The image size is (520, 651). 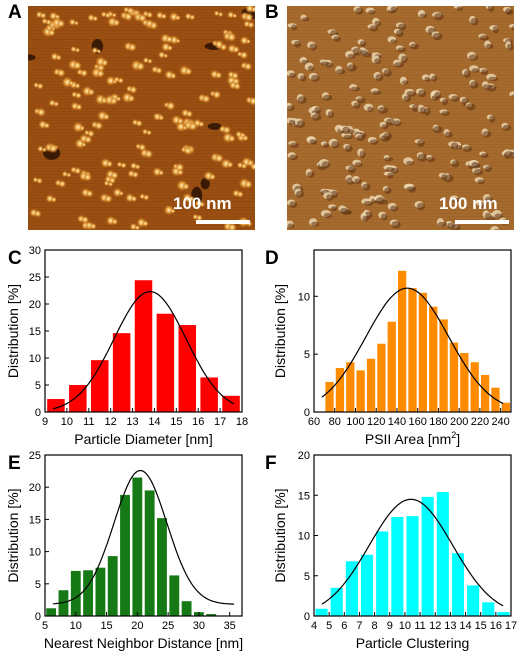 I want to click on x-tick-label: 60, so click(x=314, y=422).